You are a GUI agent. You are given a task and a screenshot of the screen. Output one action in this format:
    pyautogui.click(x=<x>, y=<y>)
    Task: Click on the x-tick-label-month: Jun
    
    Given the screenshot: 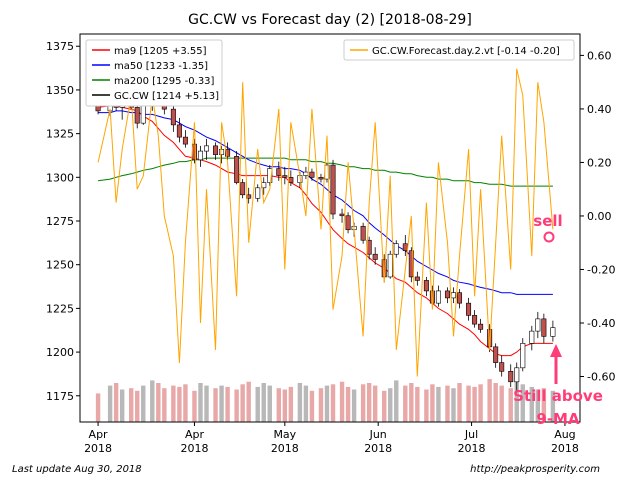 What is the action you would take?
    pyautogui.click(x=378, y=434)
    